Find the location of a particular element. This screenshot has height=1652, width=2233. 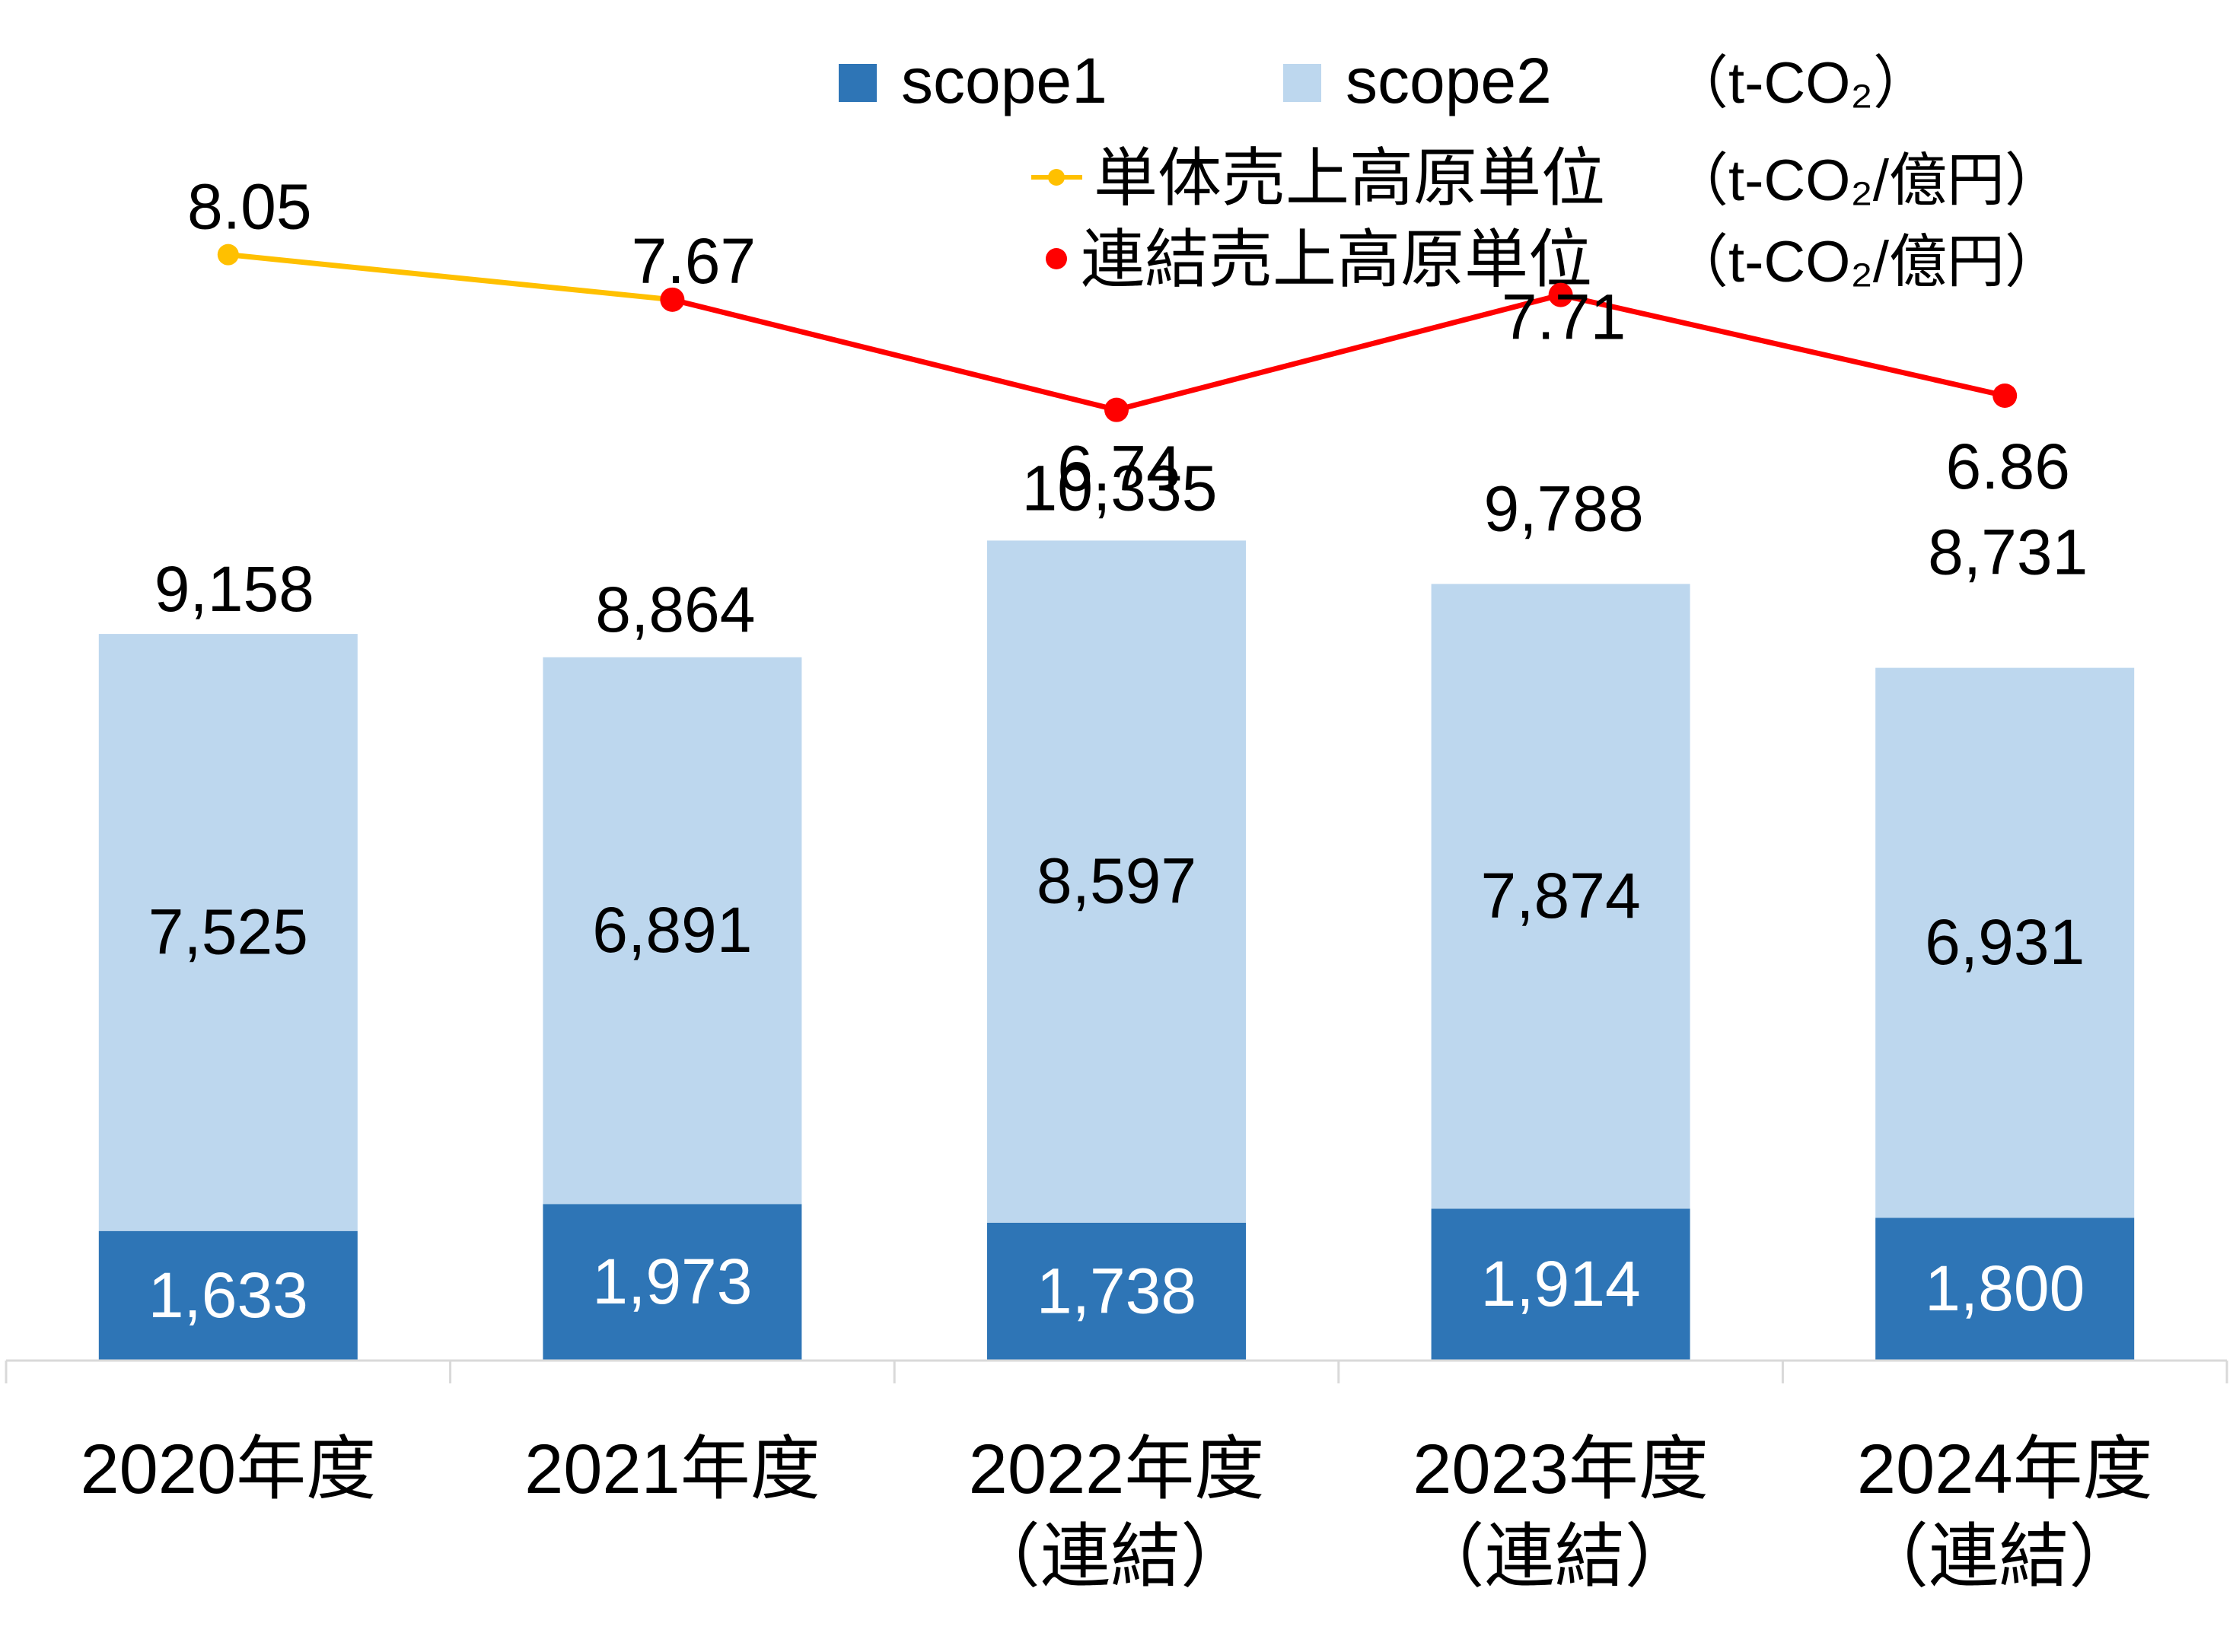

legend-scope1-swatch is located at coordinates (858, 83).